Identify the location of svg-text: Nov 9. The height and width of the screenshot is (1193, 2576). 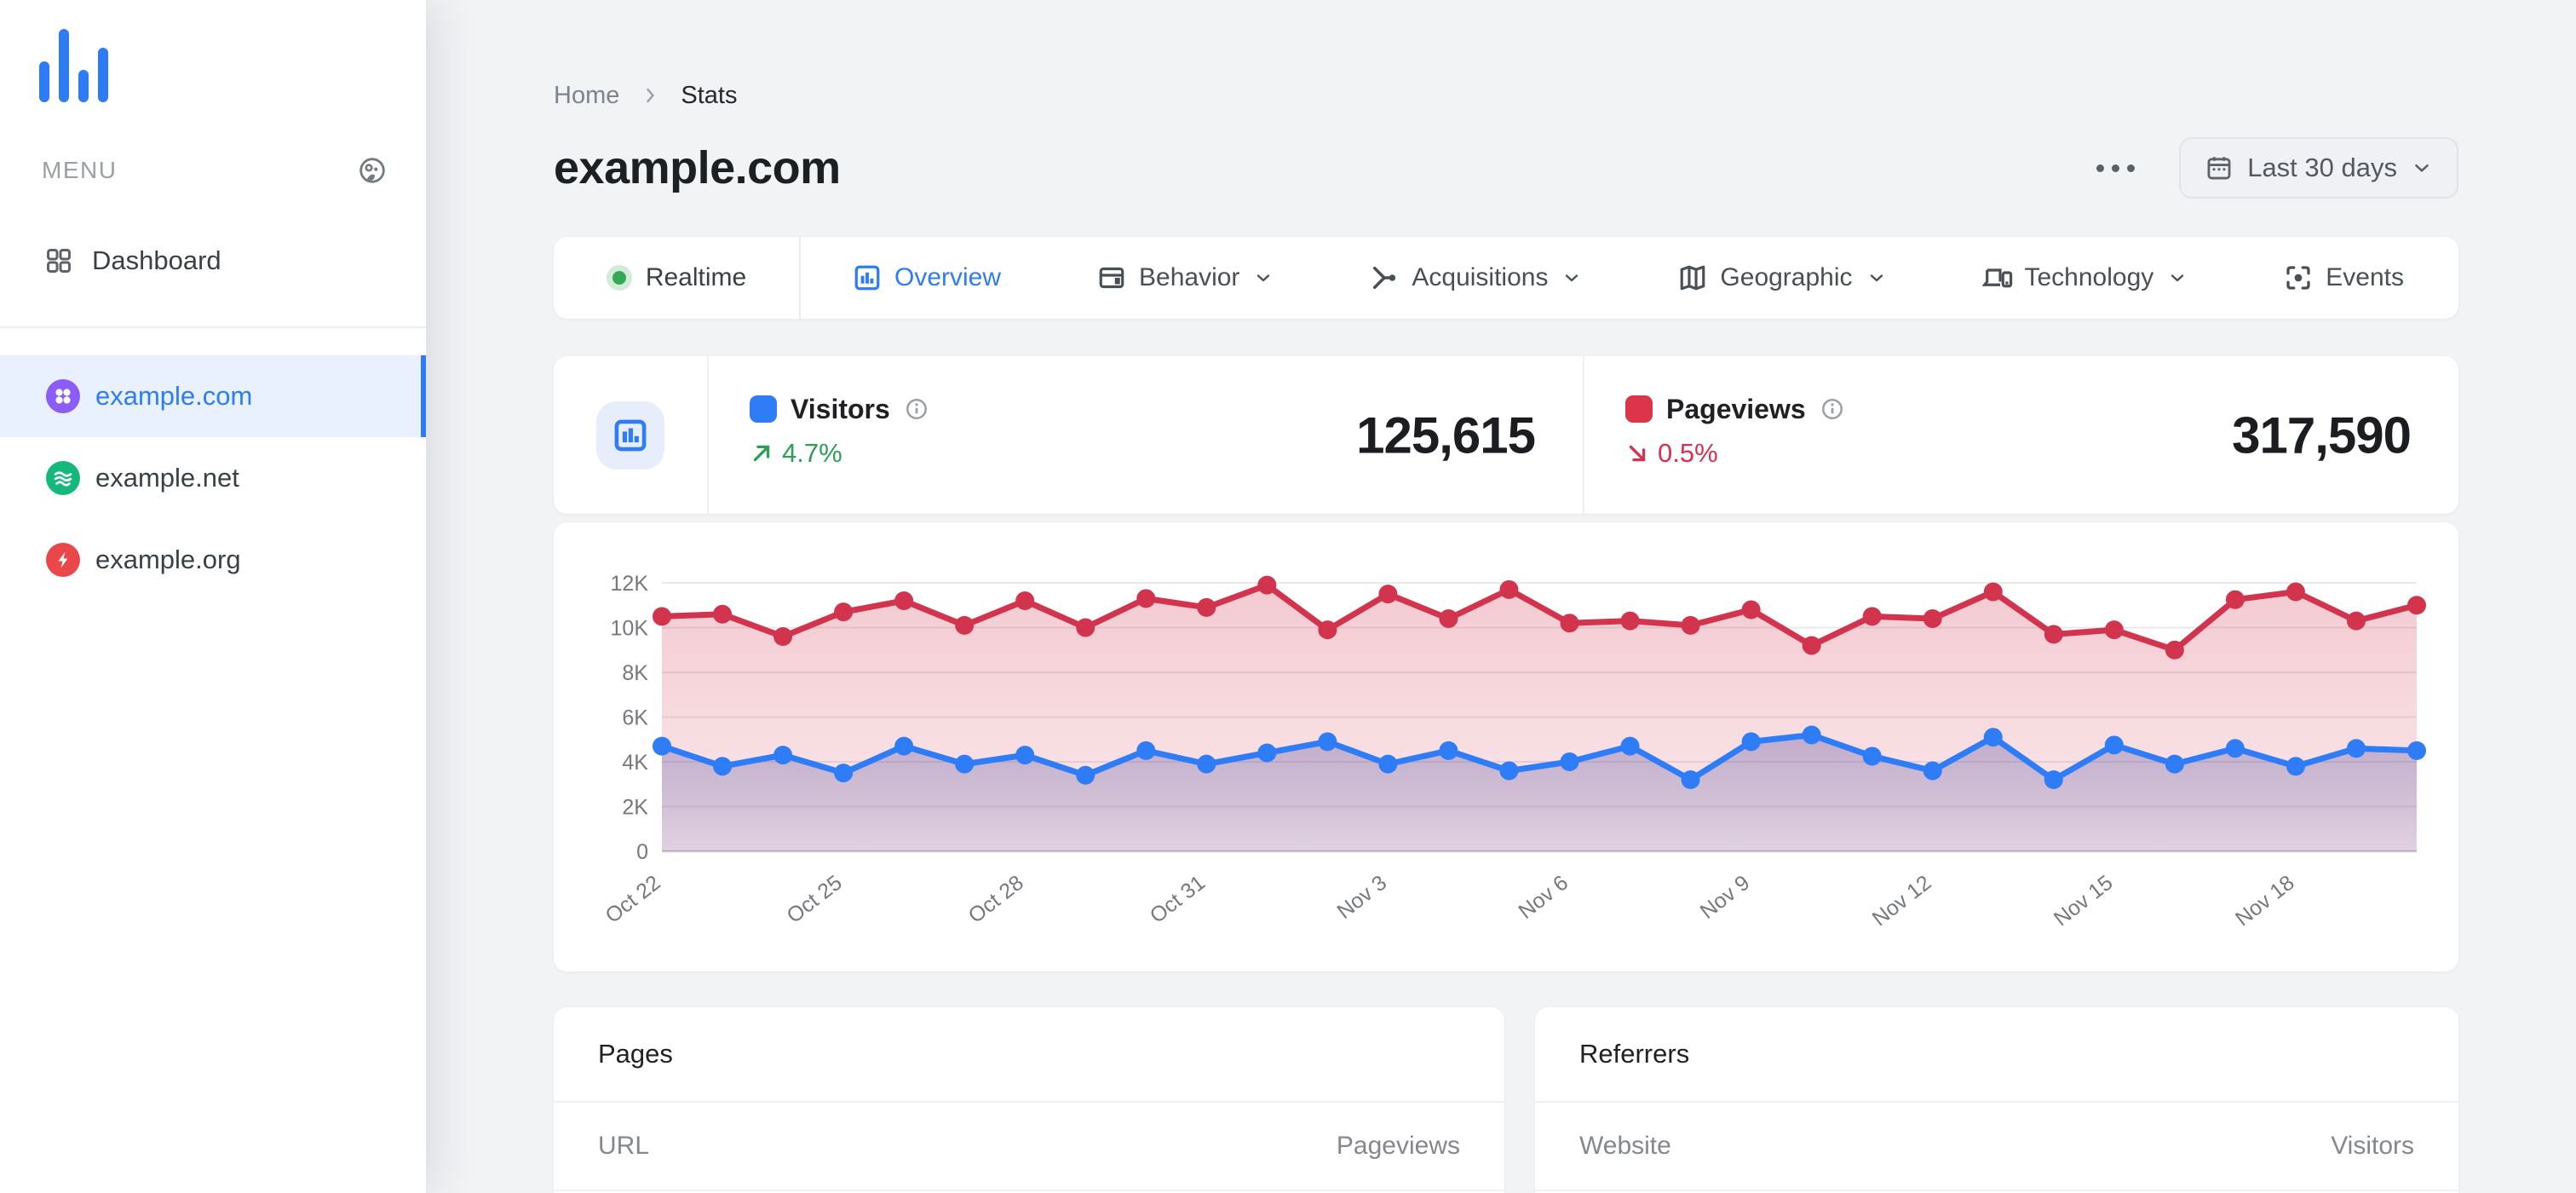
(1725, 898).